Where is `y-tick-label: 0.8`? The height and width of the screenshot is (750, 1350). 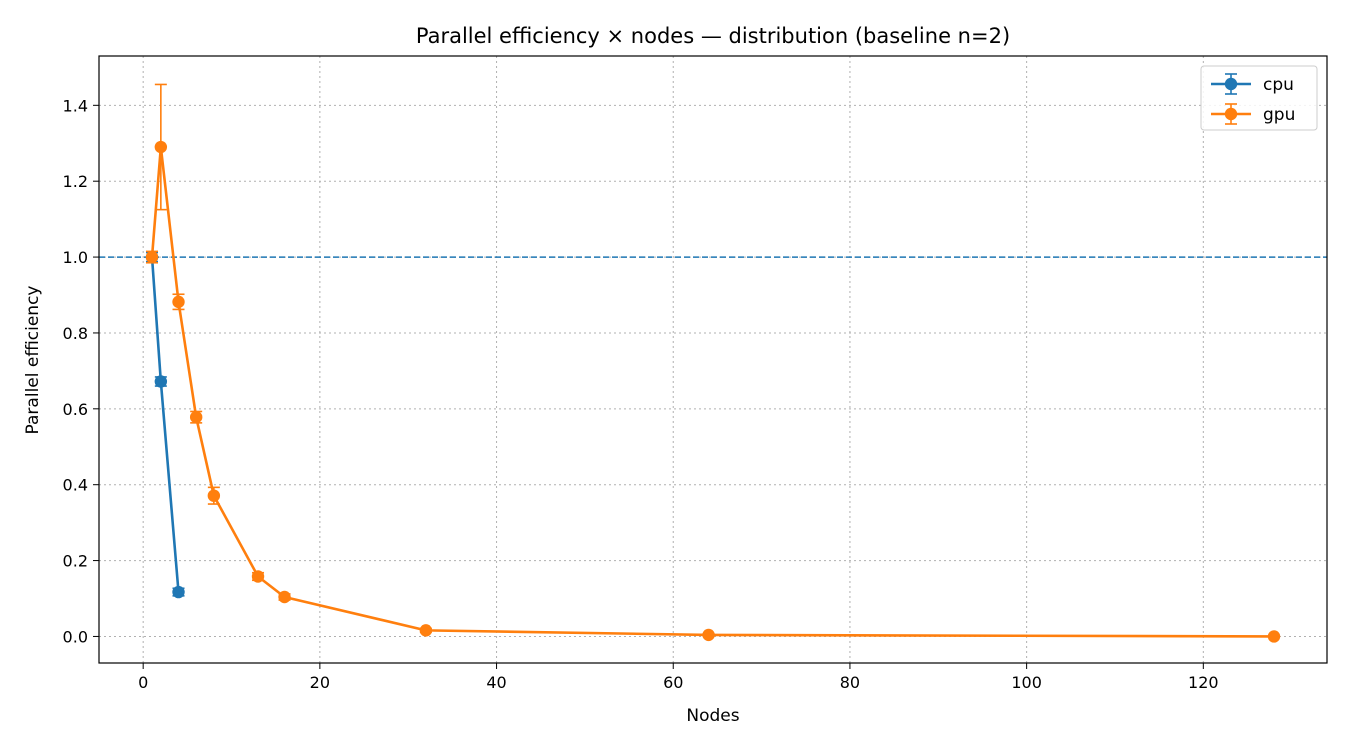
y-tick-label: 0.8 is located at coordinates (75, 333).